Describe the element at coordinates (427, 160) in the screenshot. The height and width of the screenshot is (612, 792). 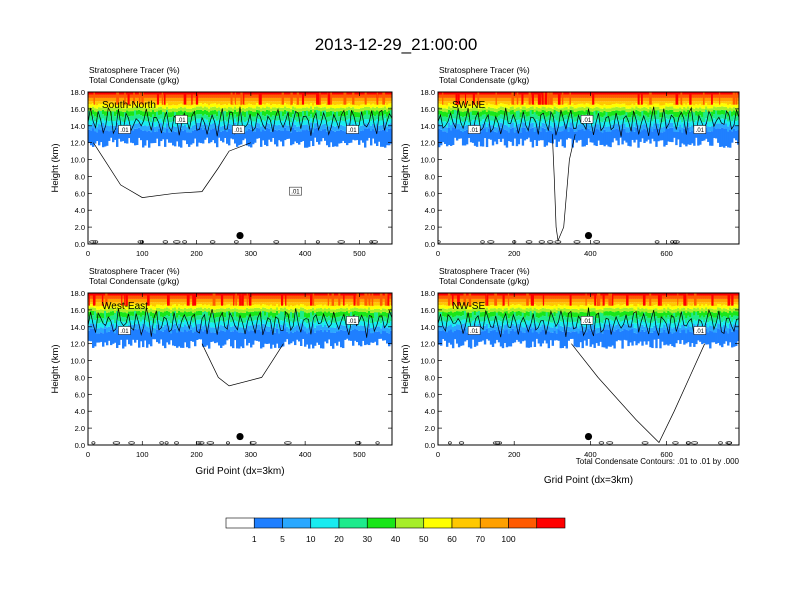
I see `y-tick-label: 10.0` at that location.